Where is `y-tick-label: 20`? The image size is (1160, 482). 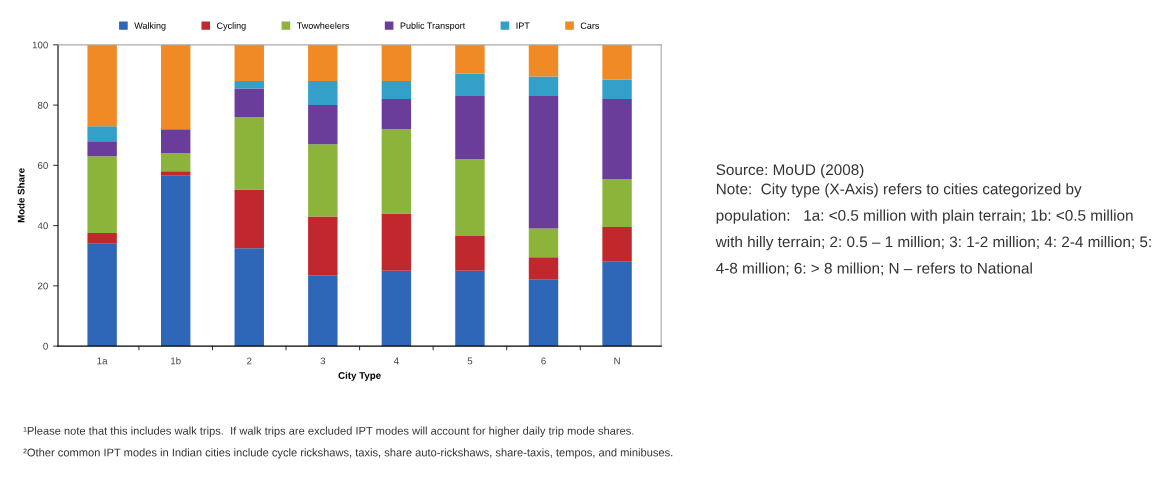 y-tick-label: 20 is located at coordinates (42, 286).